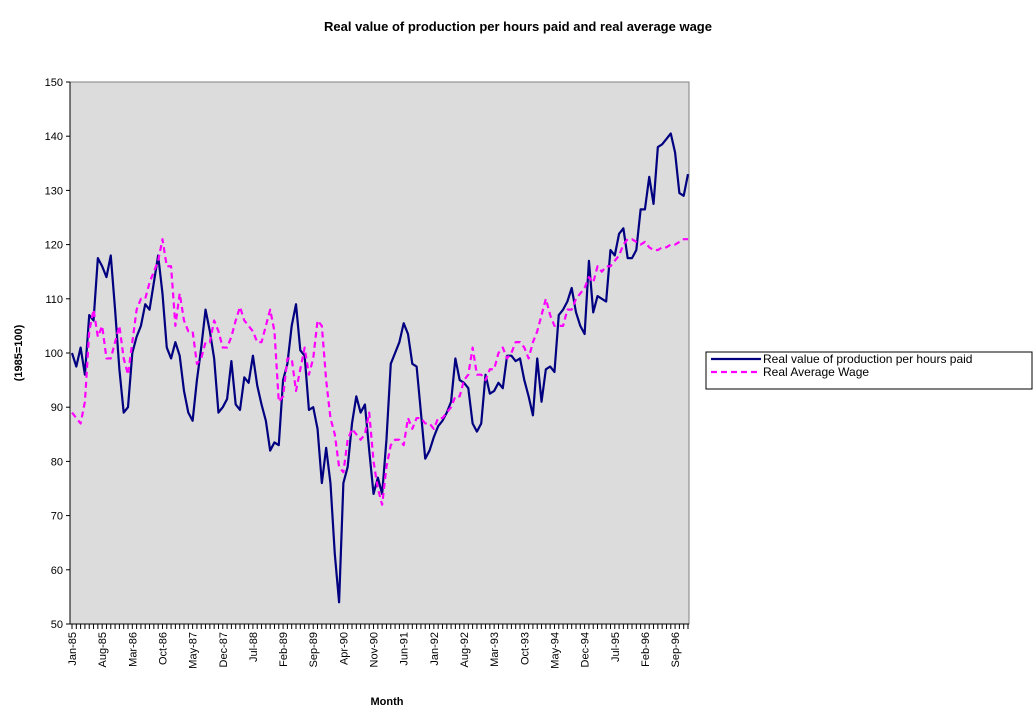 Image resolution: width=1033 pixels, height=708 pixels. What do you see at coordinates (465, 649) in the screenshot?
I see `x-tick-label: Aug-92` at bounding box center [465, 649].